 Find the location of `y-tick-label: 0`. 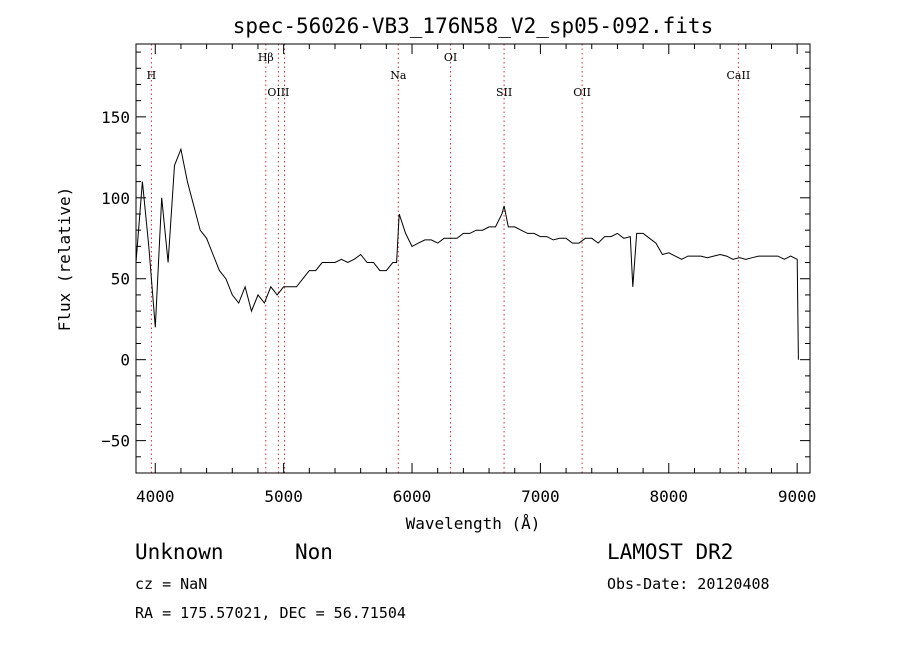

y-tick-label: 0 is located at coordinates (125, 360).